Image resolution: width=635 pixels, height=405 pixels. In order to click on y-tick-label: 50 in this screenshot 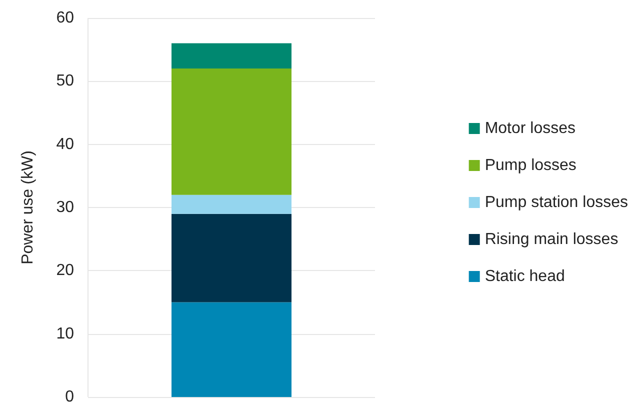, I will do `click(65, 81)`.